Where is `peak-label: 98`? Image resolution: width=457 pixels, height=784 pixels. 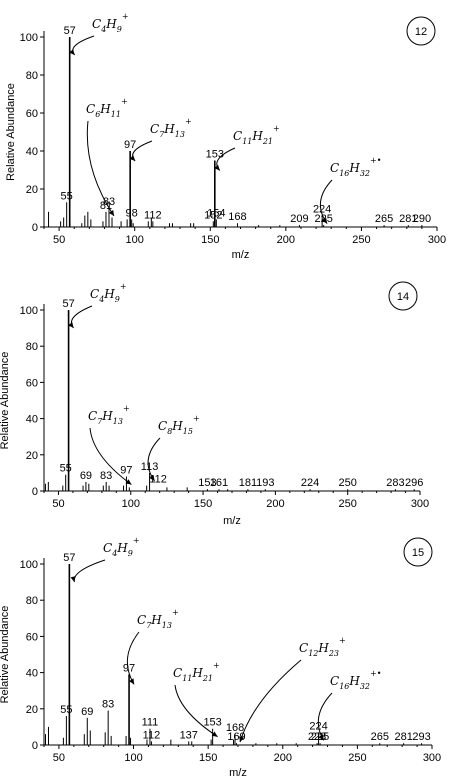 peak-label: 98 is located at coordinates (132, 213).